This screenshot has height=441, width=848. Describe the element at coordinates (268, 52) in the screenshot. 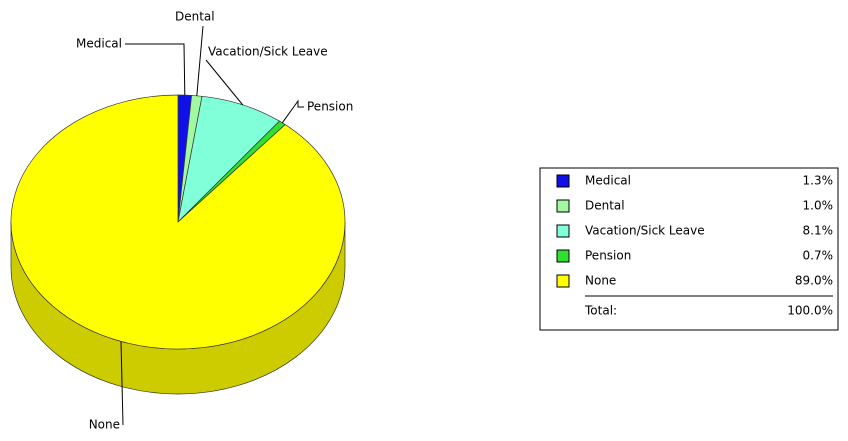

I see `slice-label: Vacation/Sick Leave` at that location.